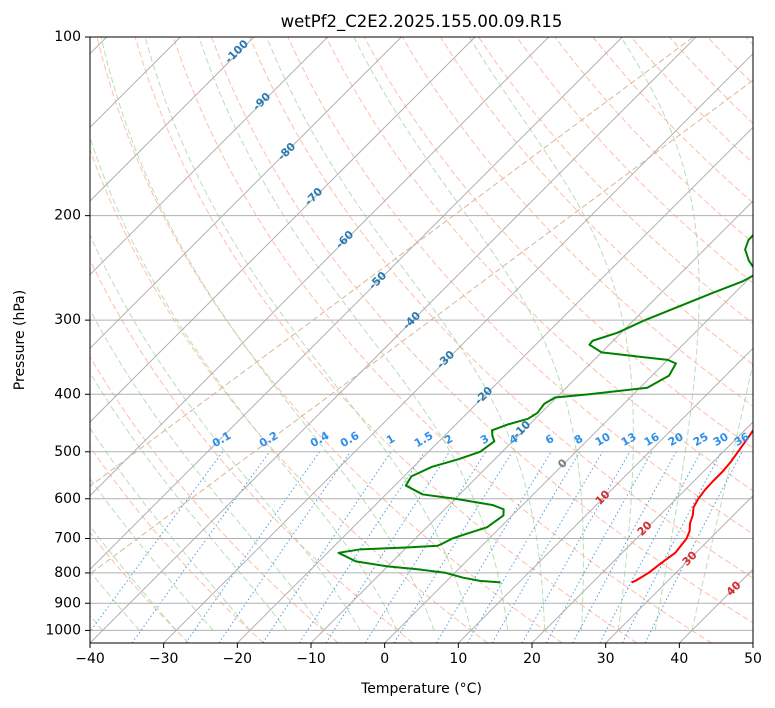  What do you see at coordinates (63, 630) in the screenshot?
I see `y-tick-label: 1000` at bounding box center [63, 630].